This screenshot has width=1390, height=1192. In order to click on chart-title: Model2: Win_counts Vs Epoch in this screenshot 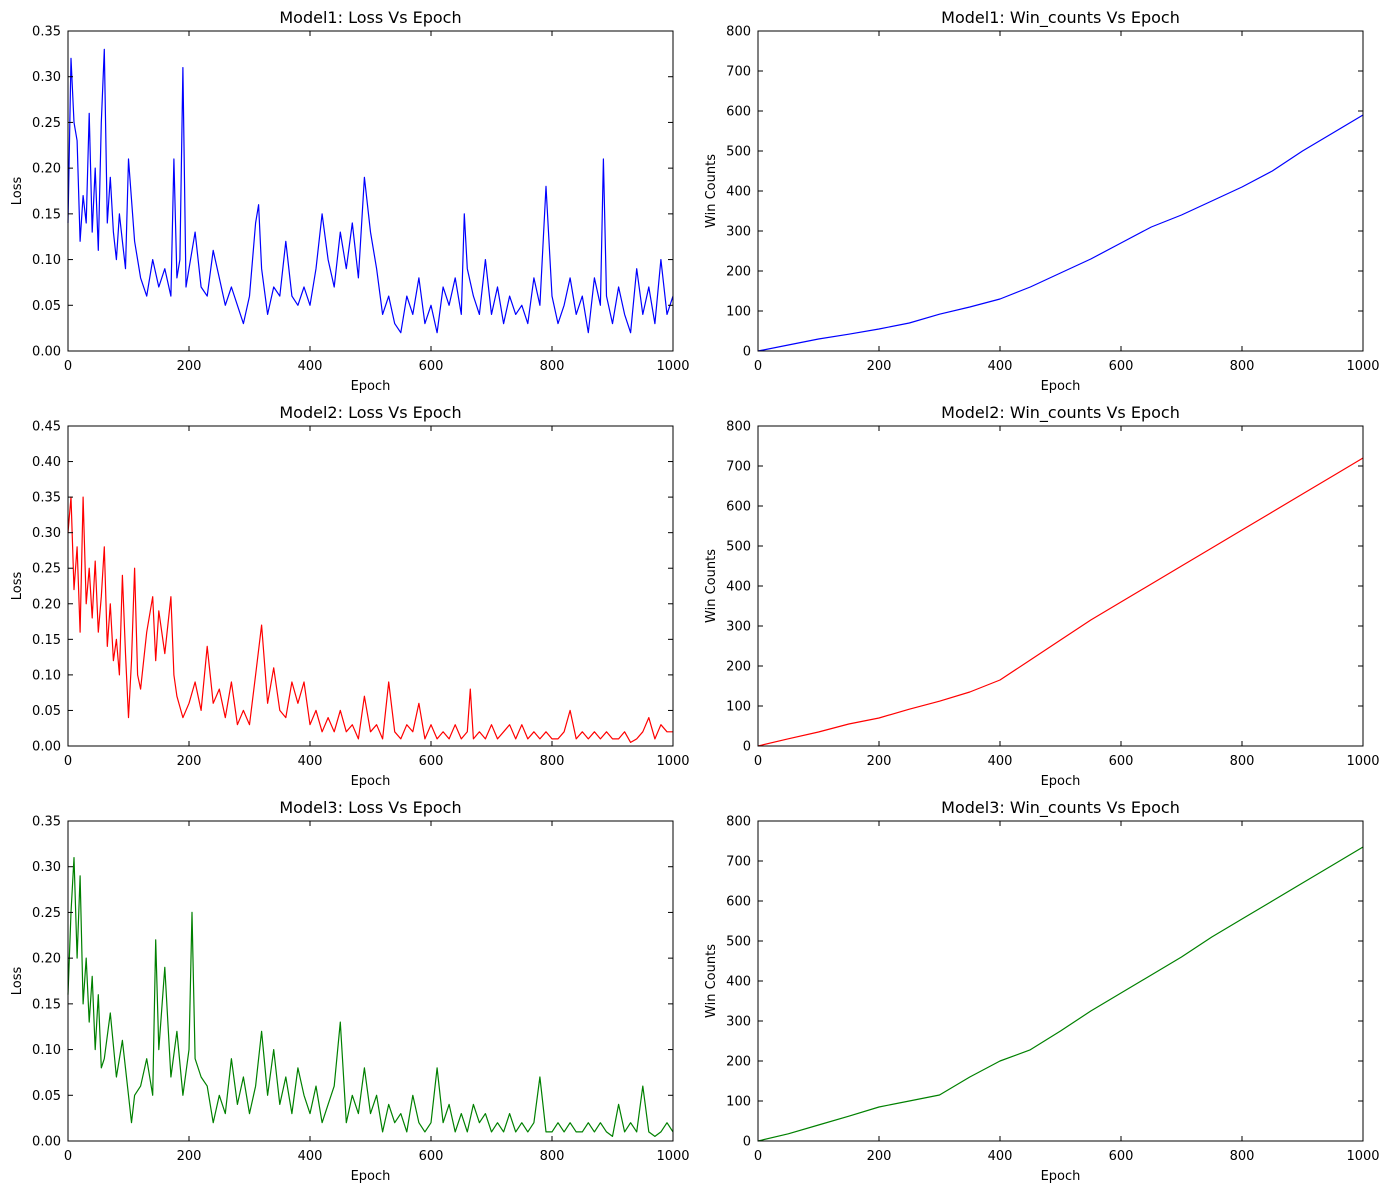, I will do `click(1060, 413)`.